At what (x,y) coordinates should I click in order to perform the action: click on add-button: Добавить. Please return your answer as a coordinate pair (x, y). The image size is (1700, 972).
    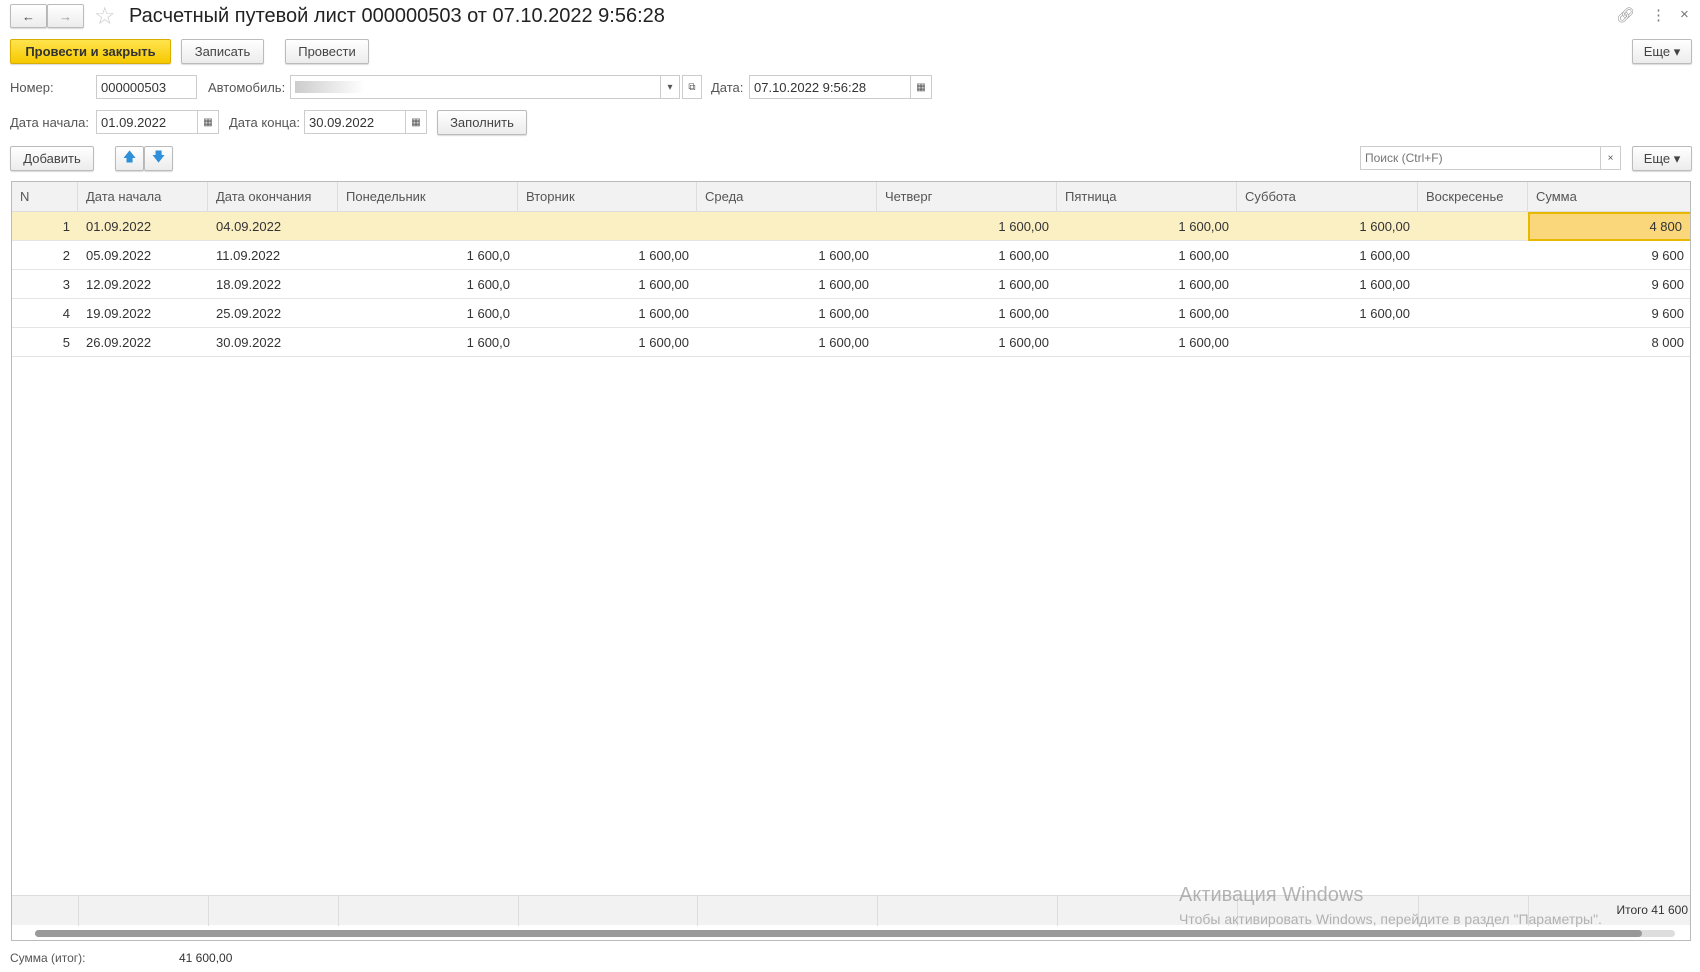
    Looking at the image, I should click on (52, 158).